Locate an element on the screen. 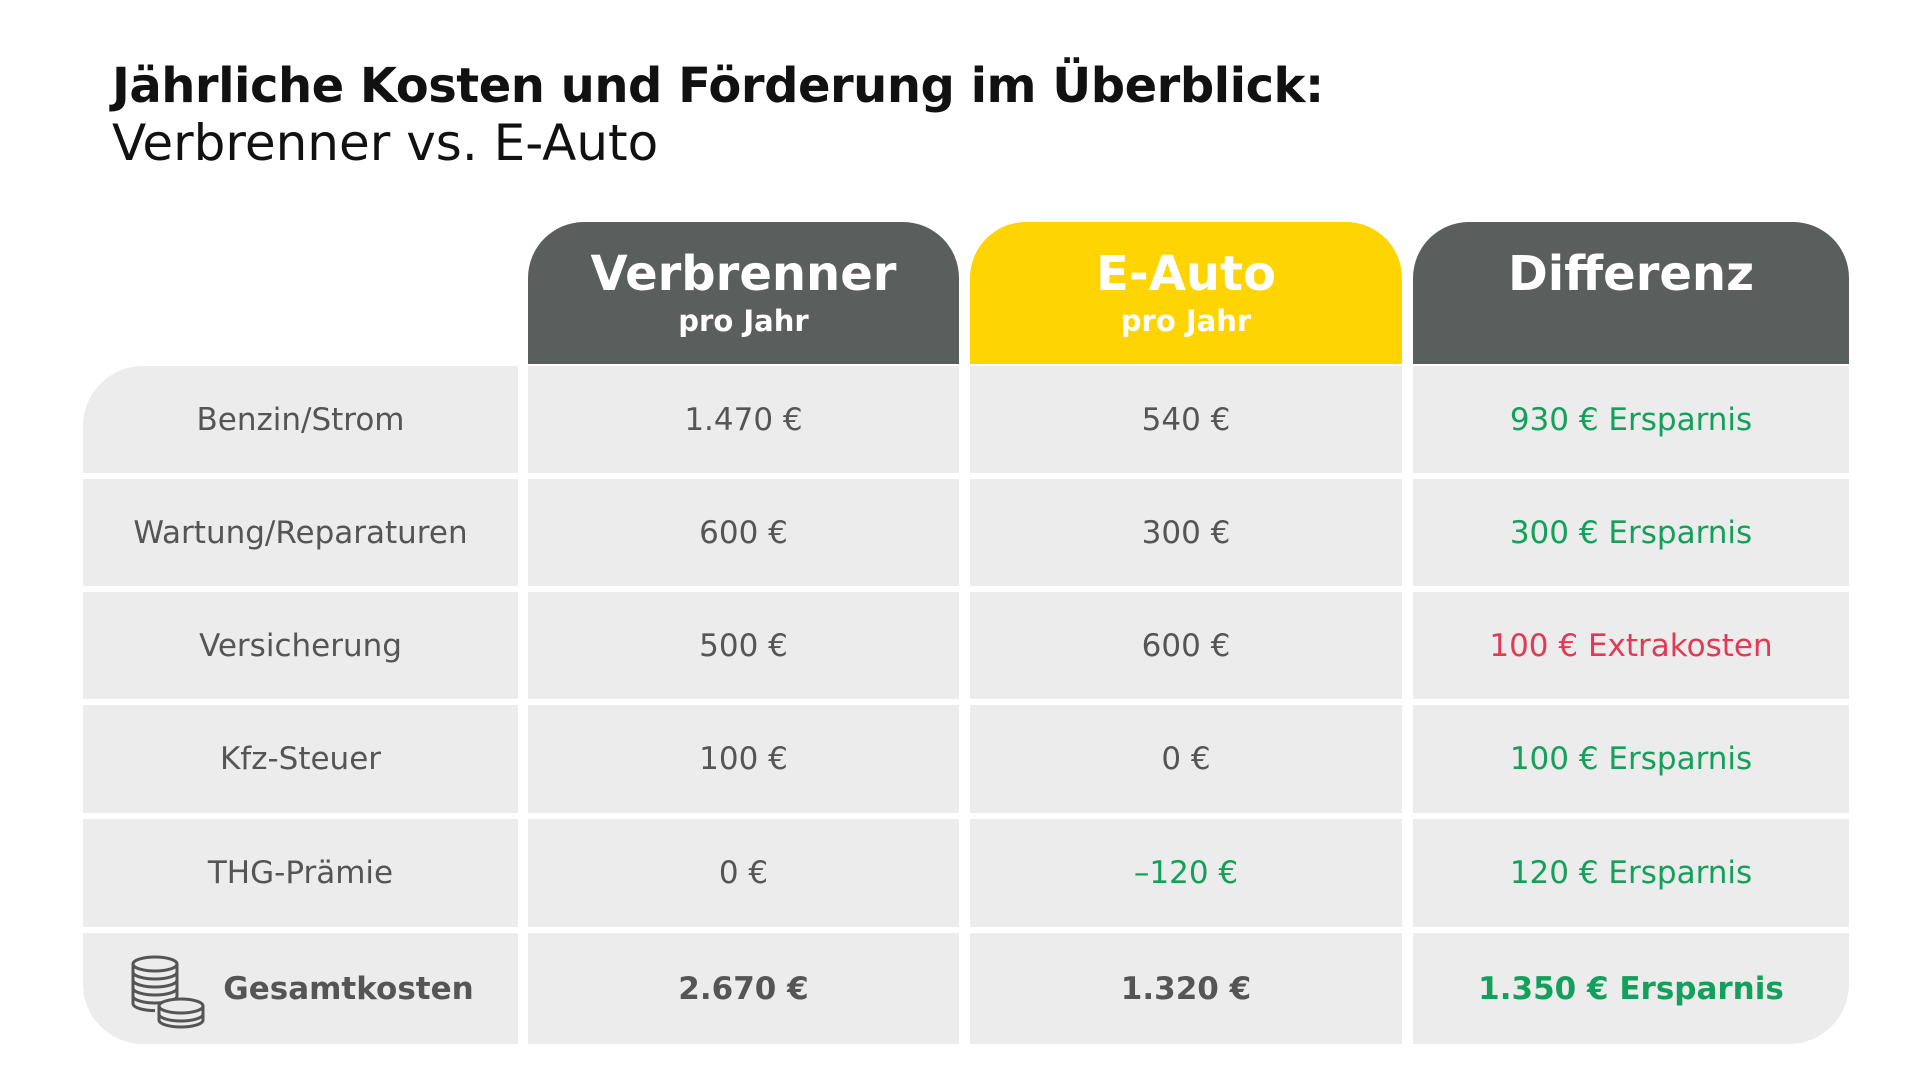 This screenshot has width=1920, height=1080. header-differenz: Differenz is located at coordinates (1631, 293).